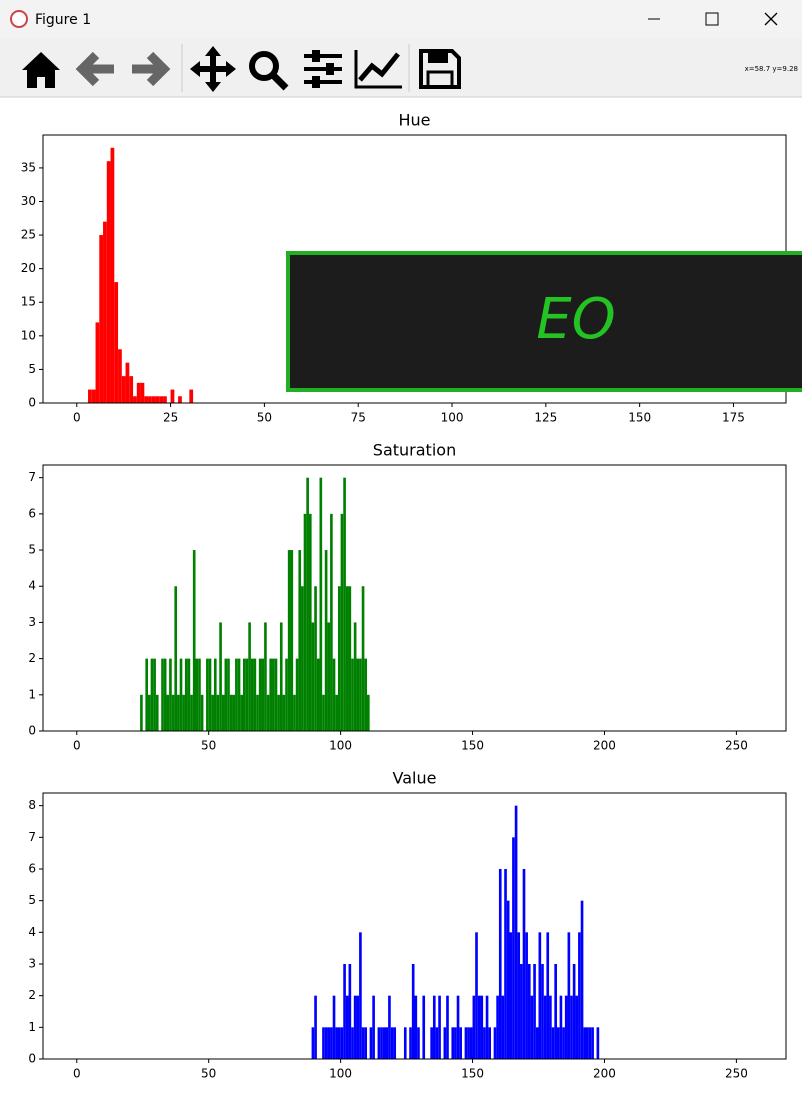  What do you see at coordinates (213, 69) in the screenshot?
I see `pan-button` at bounding box center [213, 69].